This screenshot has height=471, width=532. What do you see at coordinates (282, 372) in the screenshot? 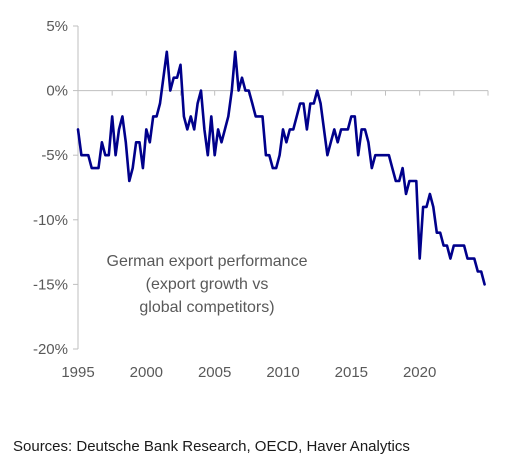
I see `x-tick-label: 2010` at bounding box center [282, 372].